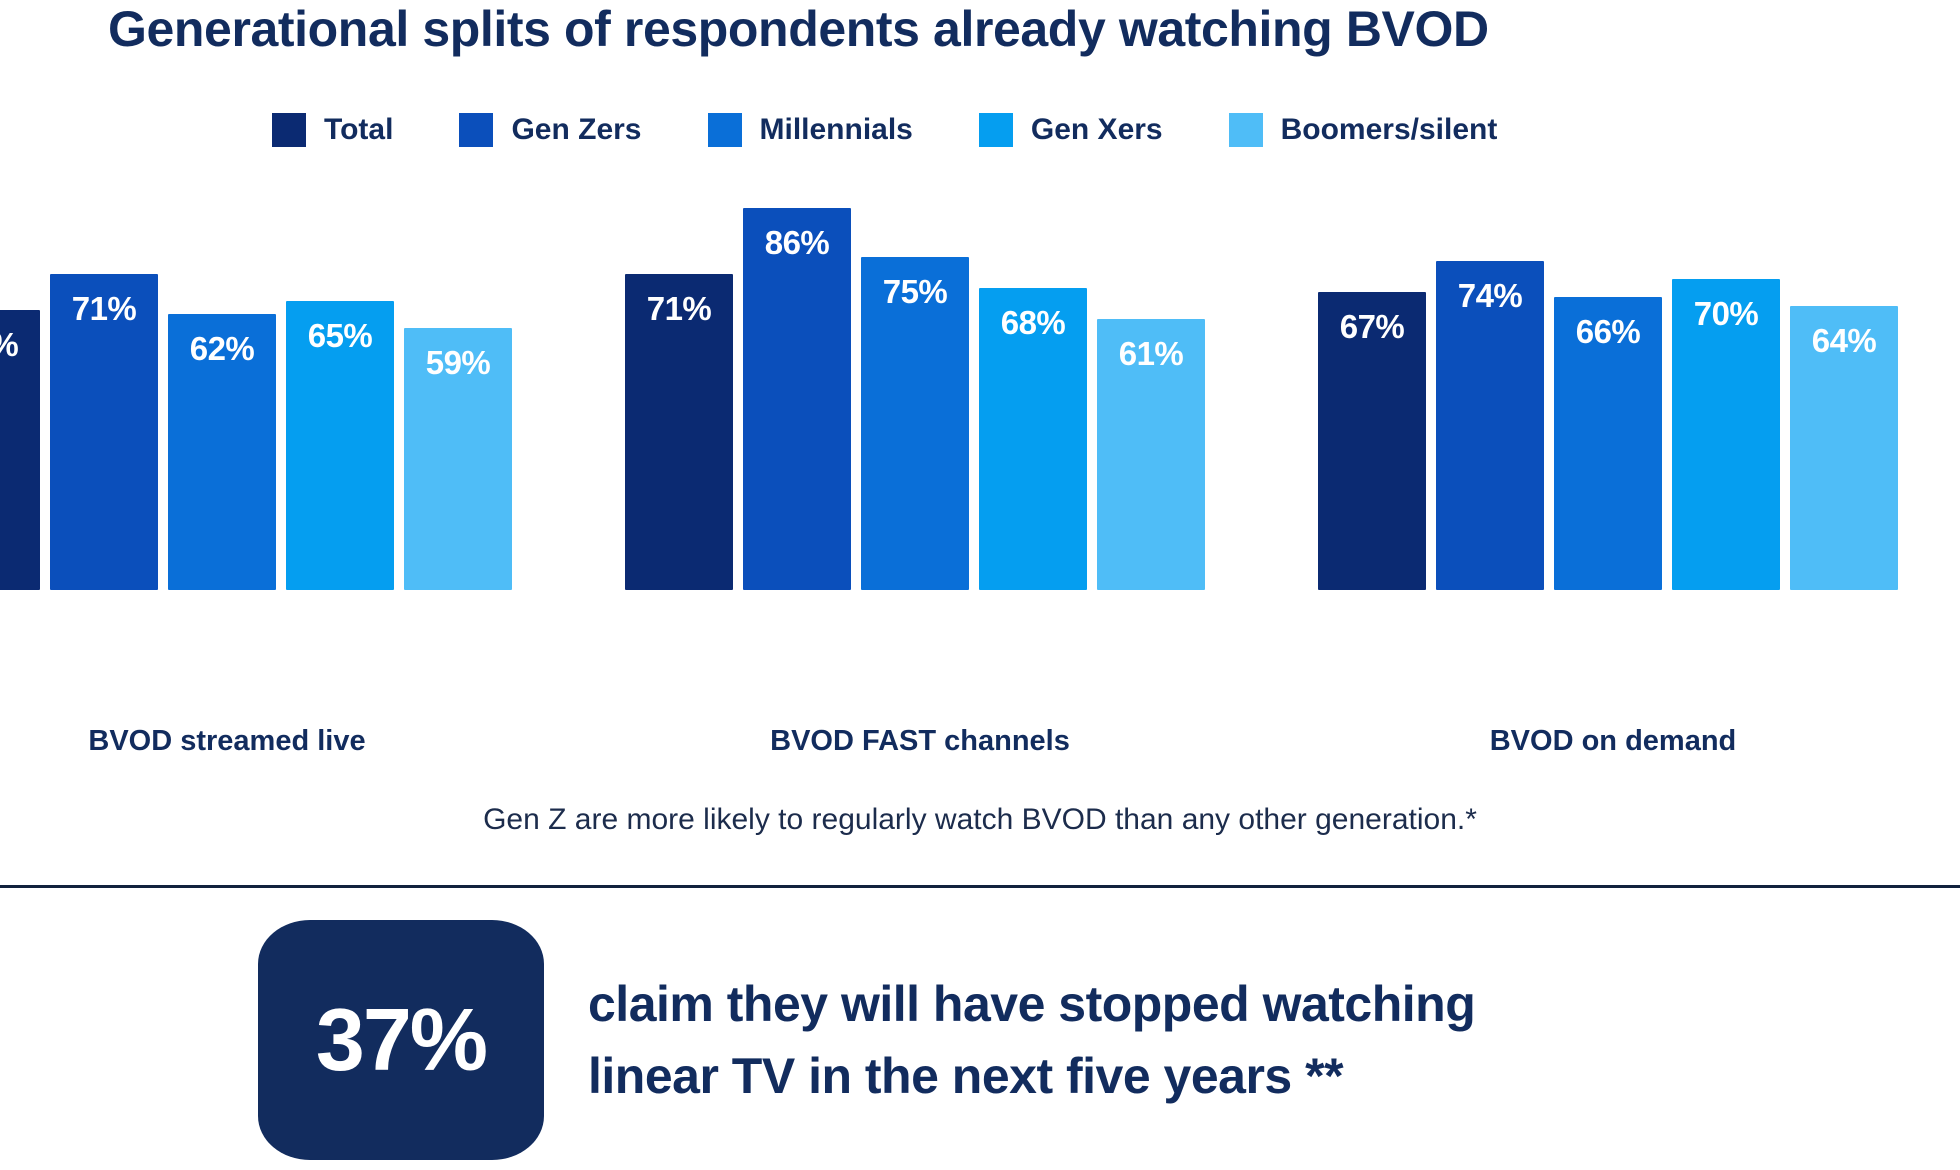 The height and width of the screenshot is (1170, 1960). Describe the element at coordinates (227, 741) in the screenshot. I see `category-label-bvod-streamed-live: BVOD streamed live` at that location.